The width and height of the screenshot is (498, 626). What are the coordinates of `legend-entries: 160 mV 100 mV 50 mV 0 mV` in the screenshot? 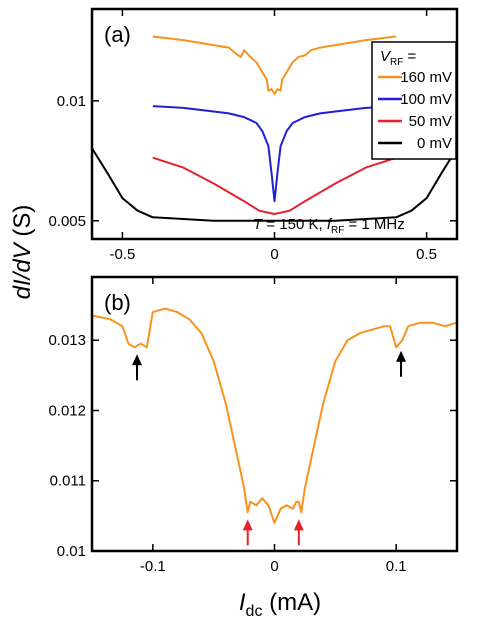 It's located at (415, 110).